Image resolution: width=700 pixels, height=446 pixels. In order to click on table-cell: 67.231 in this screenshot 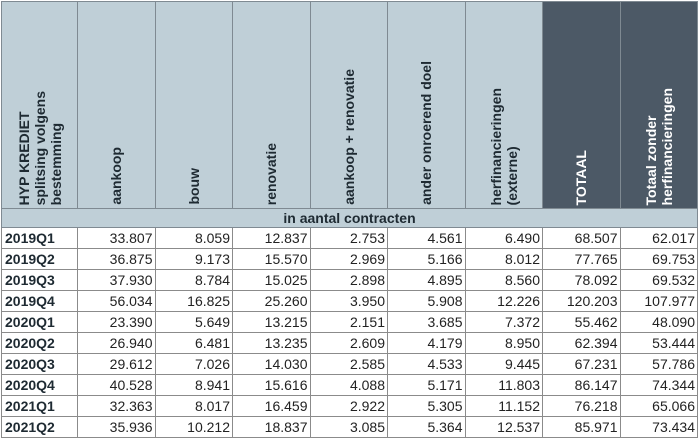, I will do `click(581, 364)`.